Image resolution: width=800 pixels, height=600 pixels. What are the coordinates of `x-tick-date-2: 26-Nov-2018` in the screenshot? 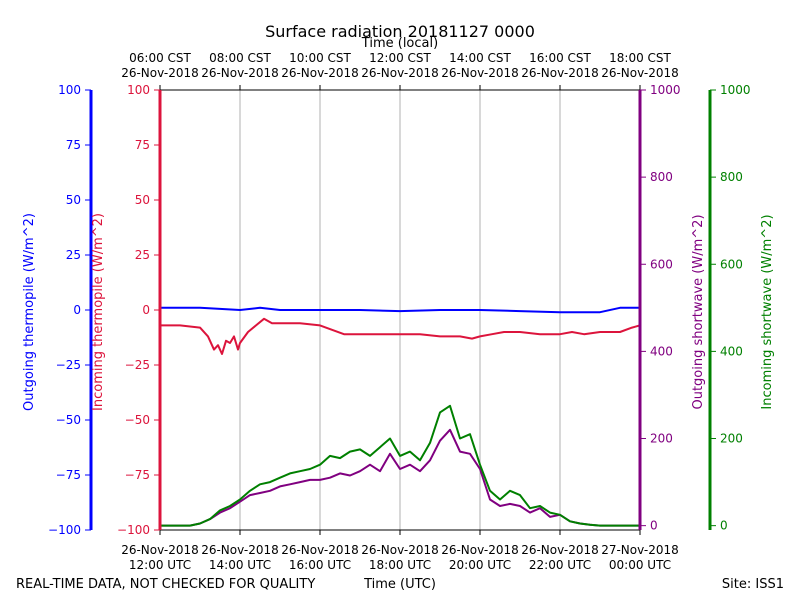 It's located at (320, 550).